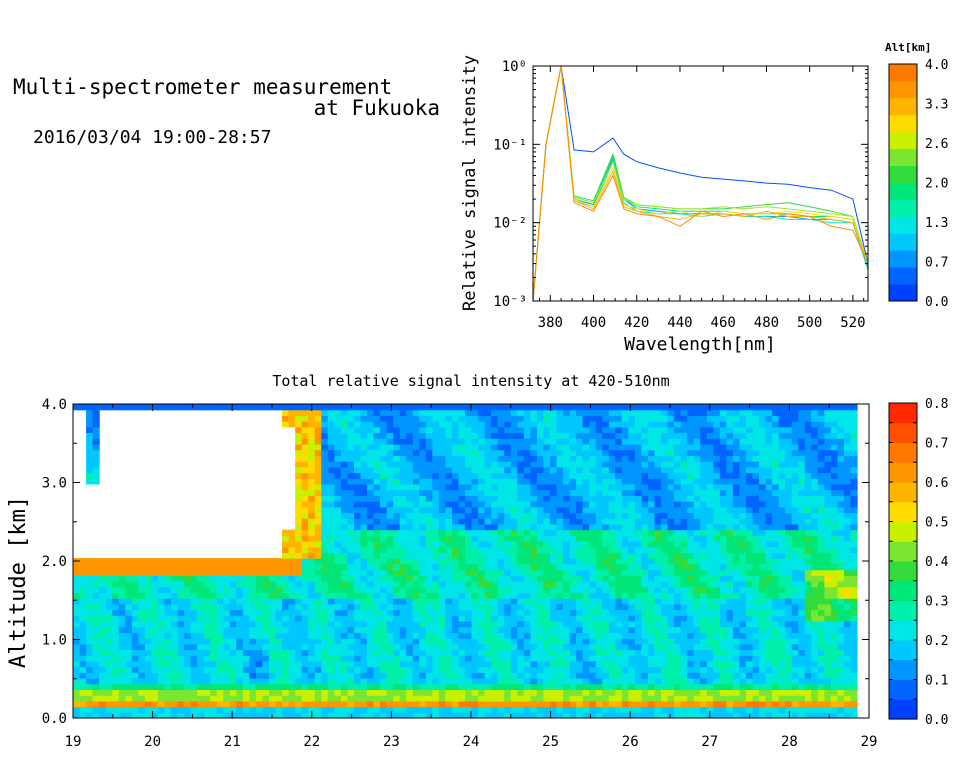 The image size is (960, 770). What do you see at coordinates (903, 208) in the screenshot?
I see `altitude-colorbar-swatch` at bounding box center [903, 208].